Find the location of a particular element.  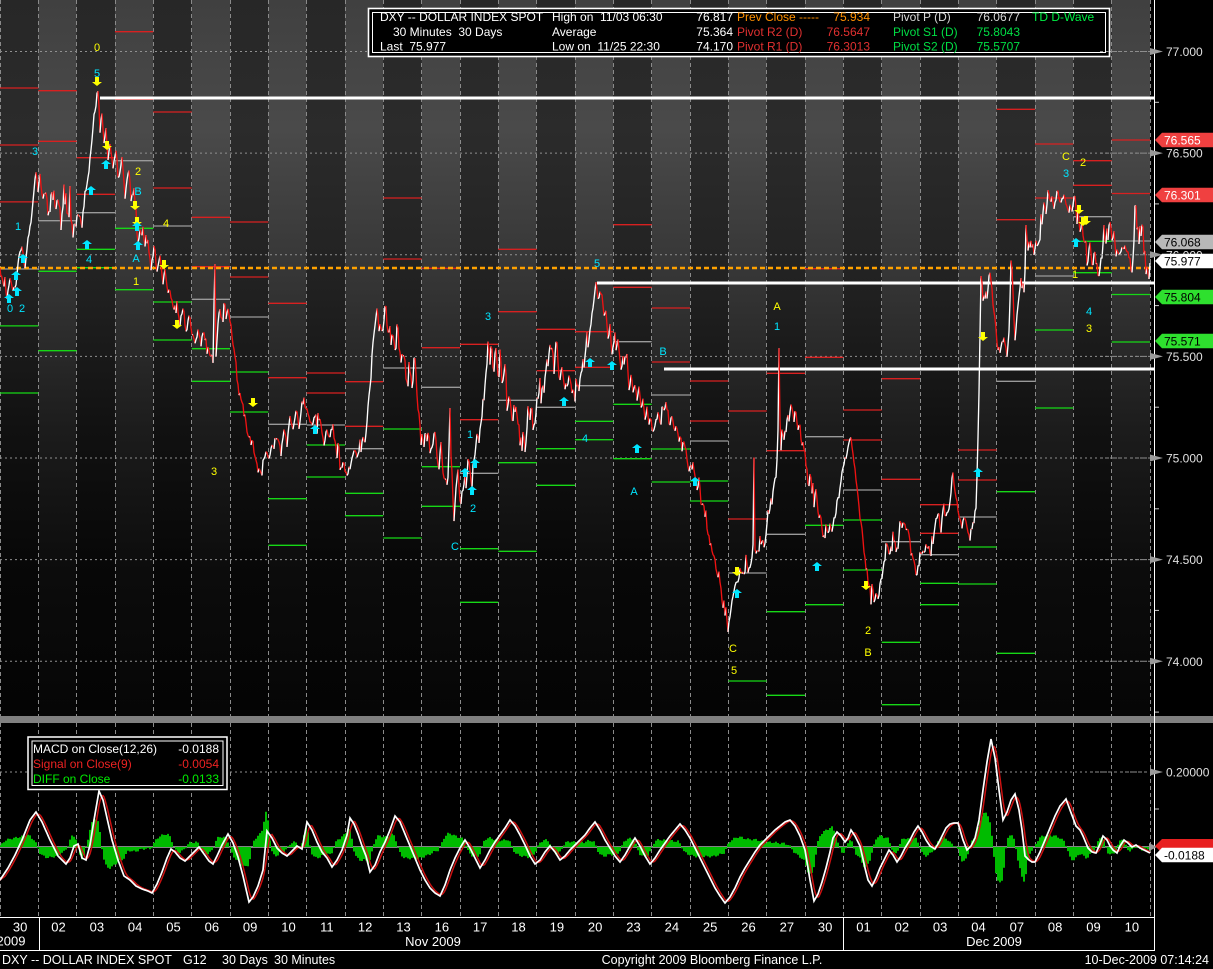

svg-text: 26 is located at coordinates (748, 927).